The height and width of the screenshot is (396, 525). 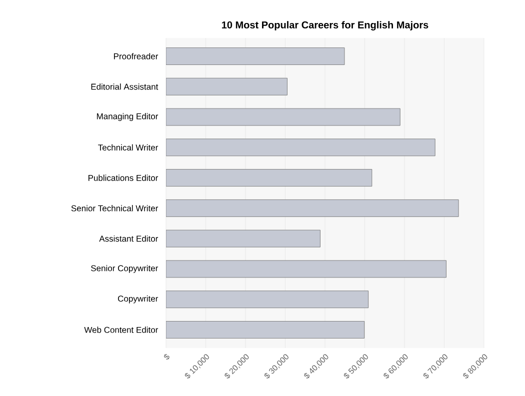 What do you see at coordinates (124, 86) in the screenshot?
I see `y-tick-label: Editorial Assistant` at bounding box center [124, 86].